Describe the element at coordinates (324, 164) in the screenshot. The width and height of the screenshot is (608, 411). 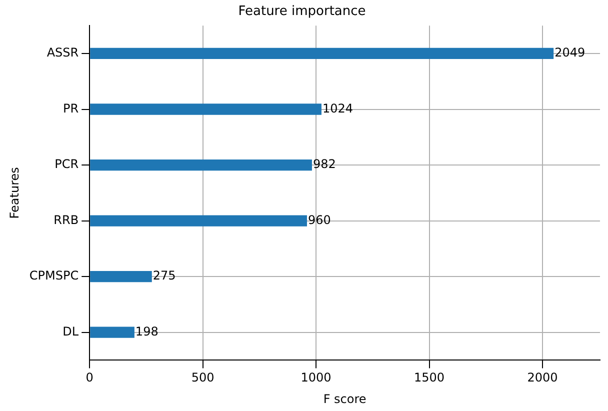
I see `data-label: 982` at that location.